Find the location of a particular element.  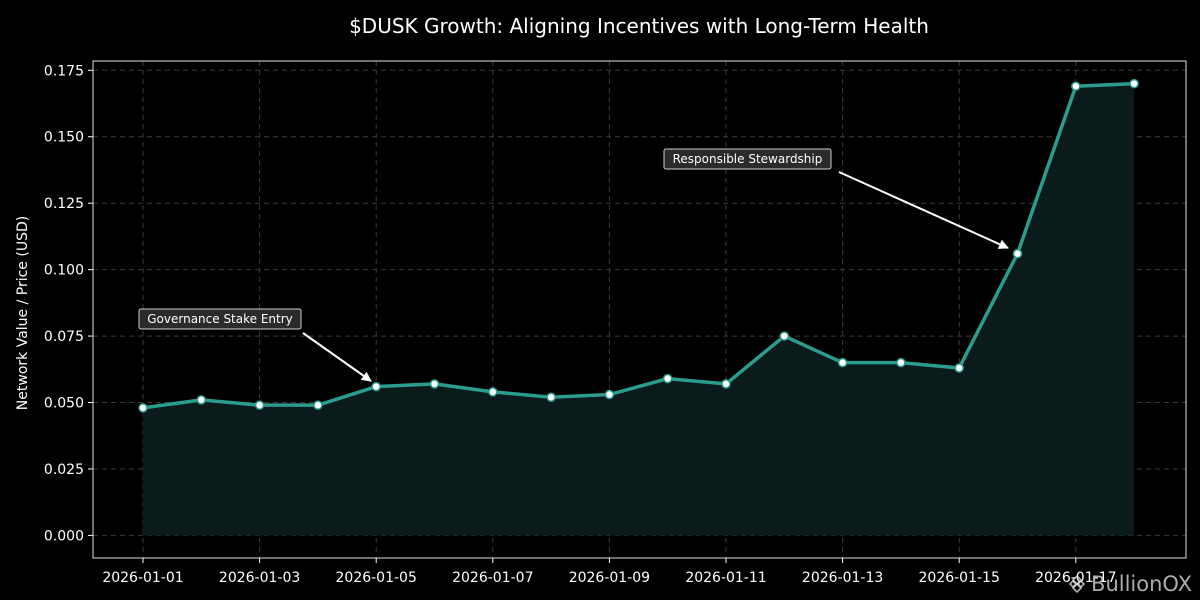

y-tick-label: 0.175 is located at coordinates (64, 71).